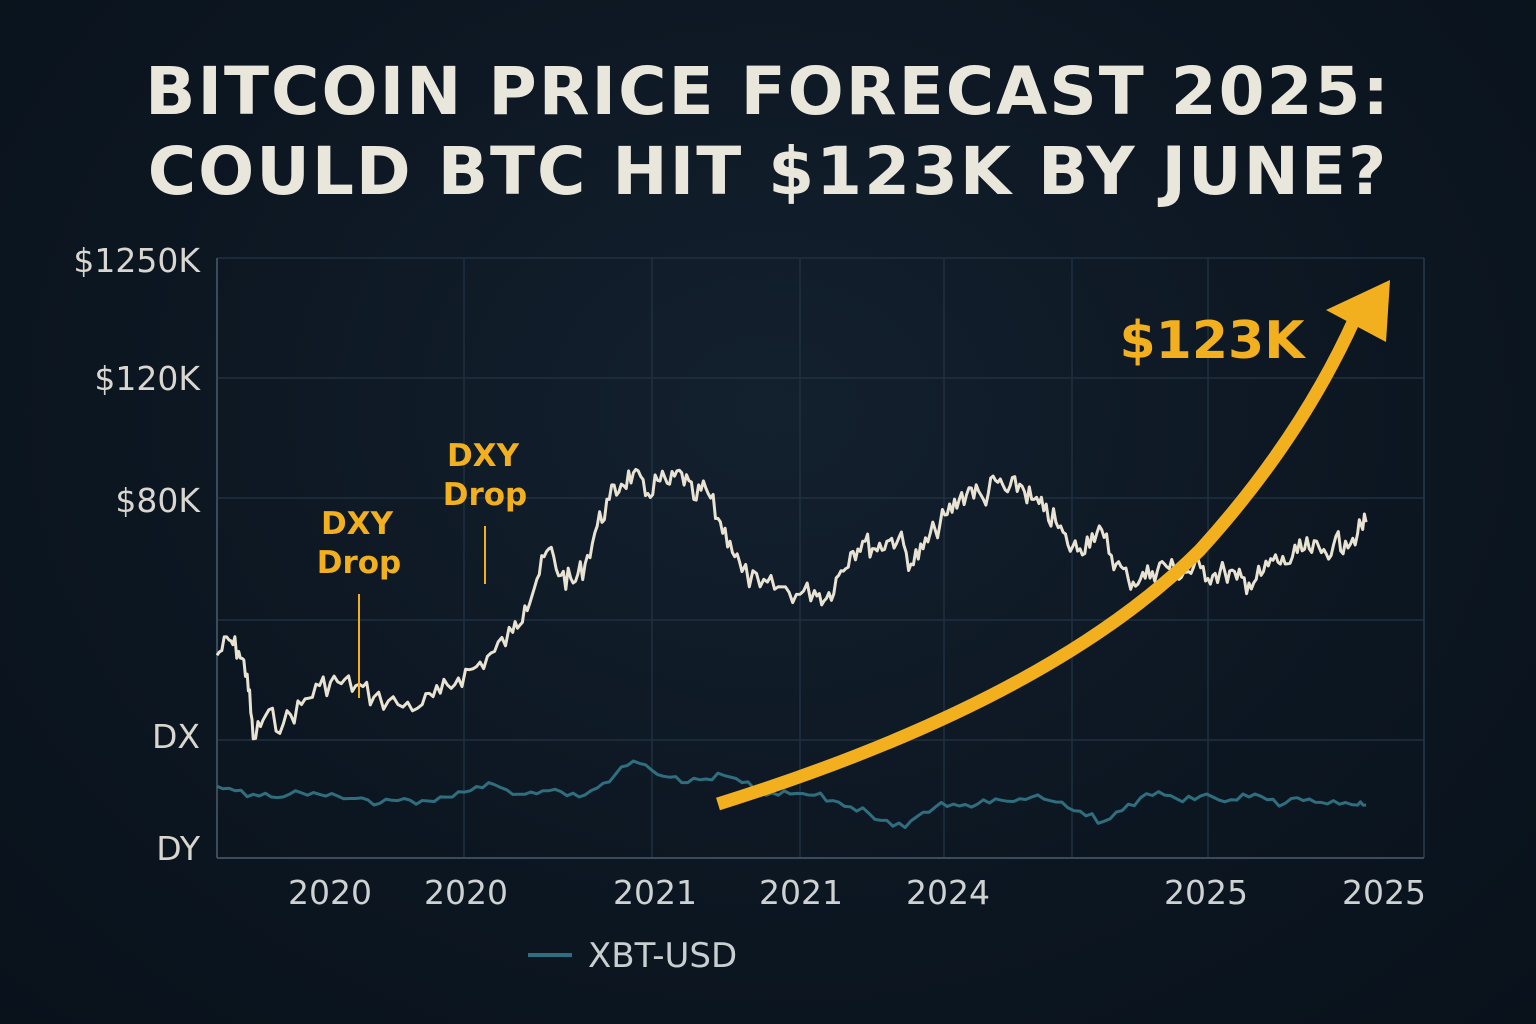  What do you see at coordinates (137, 260) in the screenshot?
I see `y-tick-label: $1250K` at bounding box center [137, 260].